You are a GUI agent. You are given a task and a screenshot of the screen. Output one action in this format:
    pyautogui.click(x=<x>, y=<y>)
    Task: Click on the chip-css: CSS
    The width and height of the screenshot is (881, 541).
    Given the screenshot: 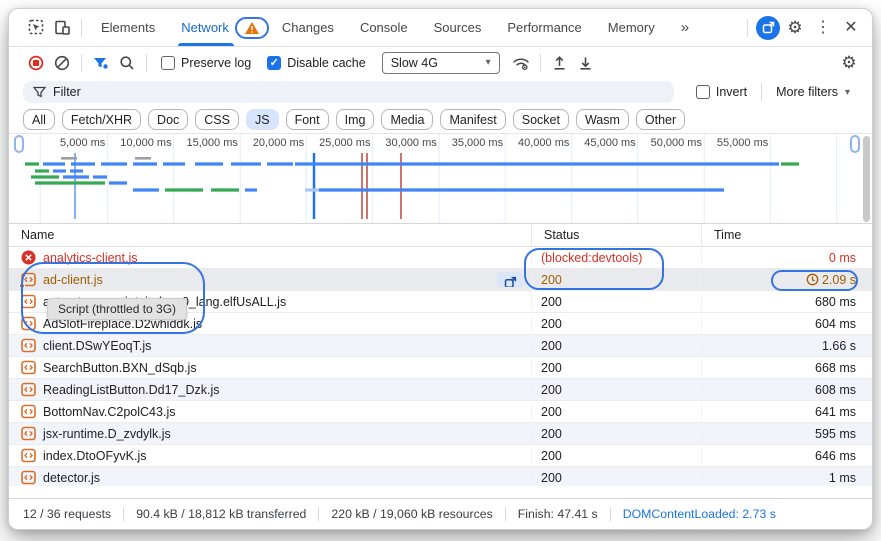 What is the action you would take?
    pyautogui.click(x=217, y=119)
    